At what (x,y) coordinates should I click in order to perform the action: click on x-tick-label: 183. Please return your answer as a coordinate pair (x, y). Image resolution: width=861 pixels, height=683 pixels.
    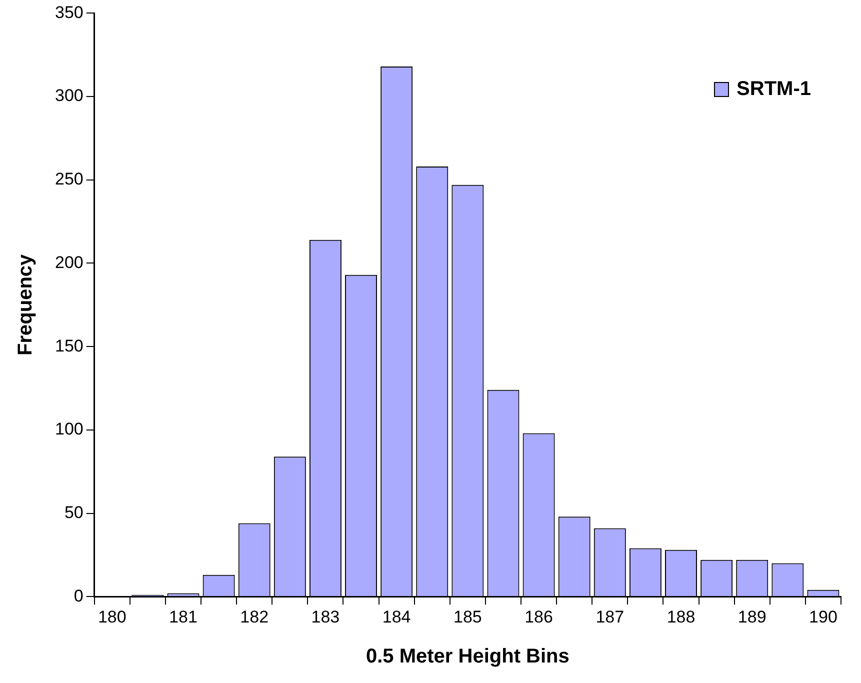
    Looking at the image, I should click on (325, 616).